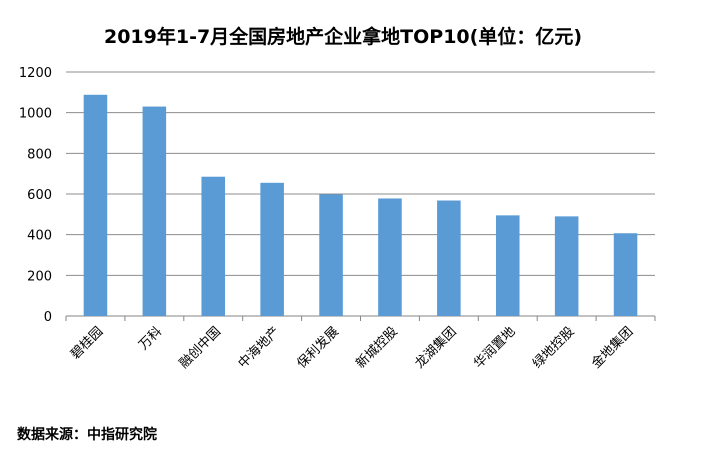 The width and height of the screenshot is (701, 454). What do you see at coordinates (39, 195) in the screenshot?
I see `y-tick-label: 600` at bounding box center [39, 195].